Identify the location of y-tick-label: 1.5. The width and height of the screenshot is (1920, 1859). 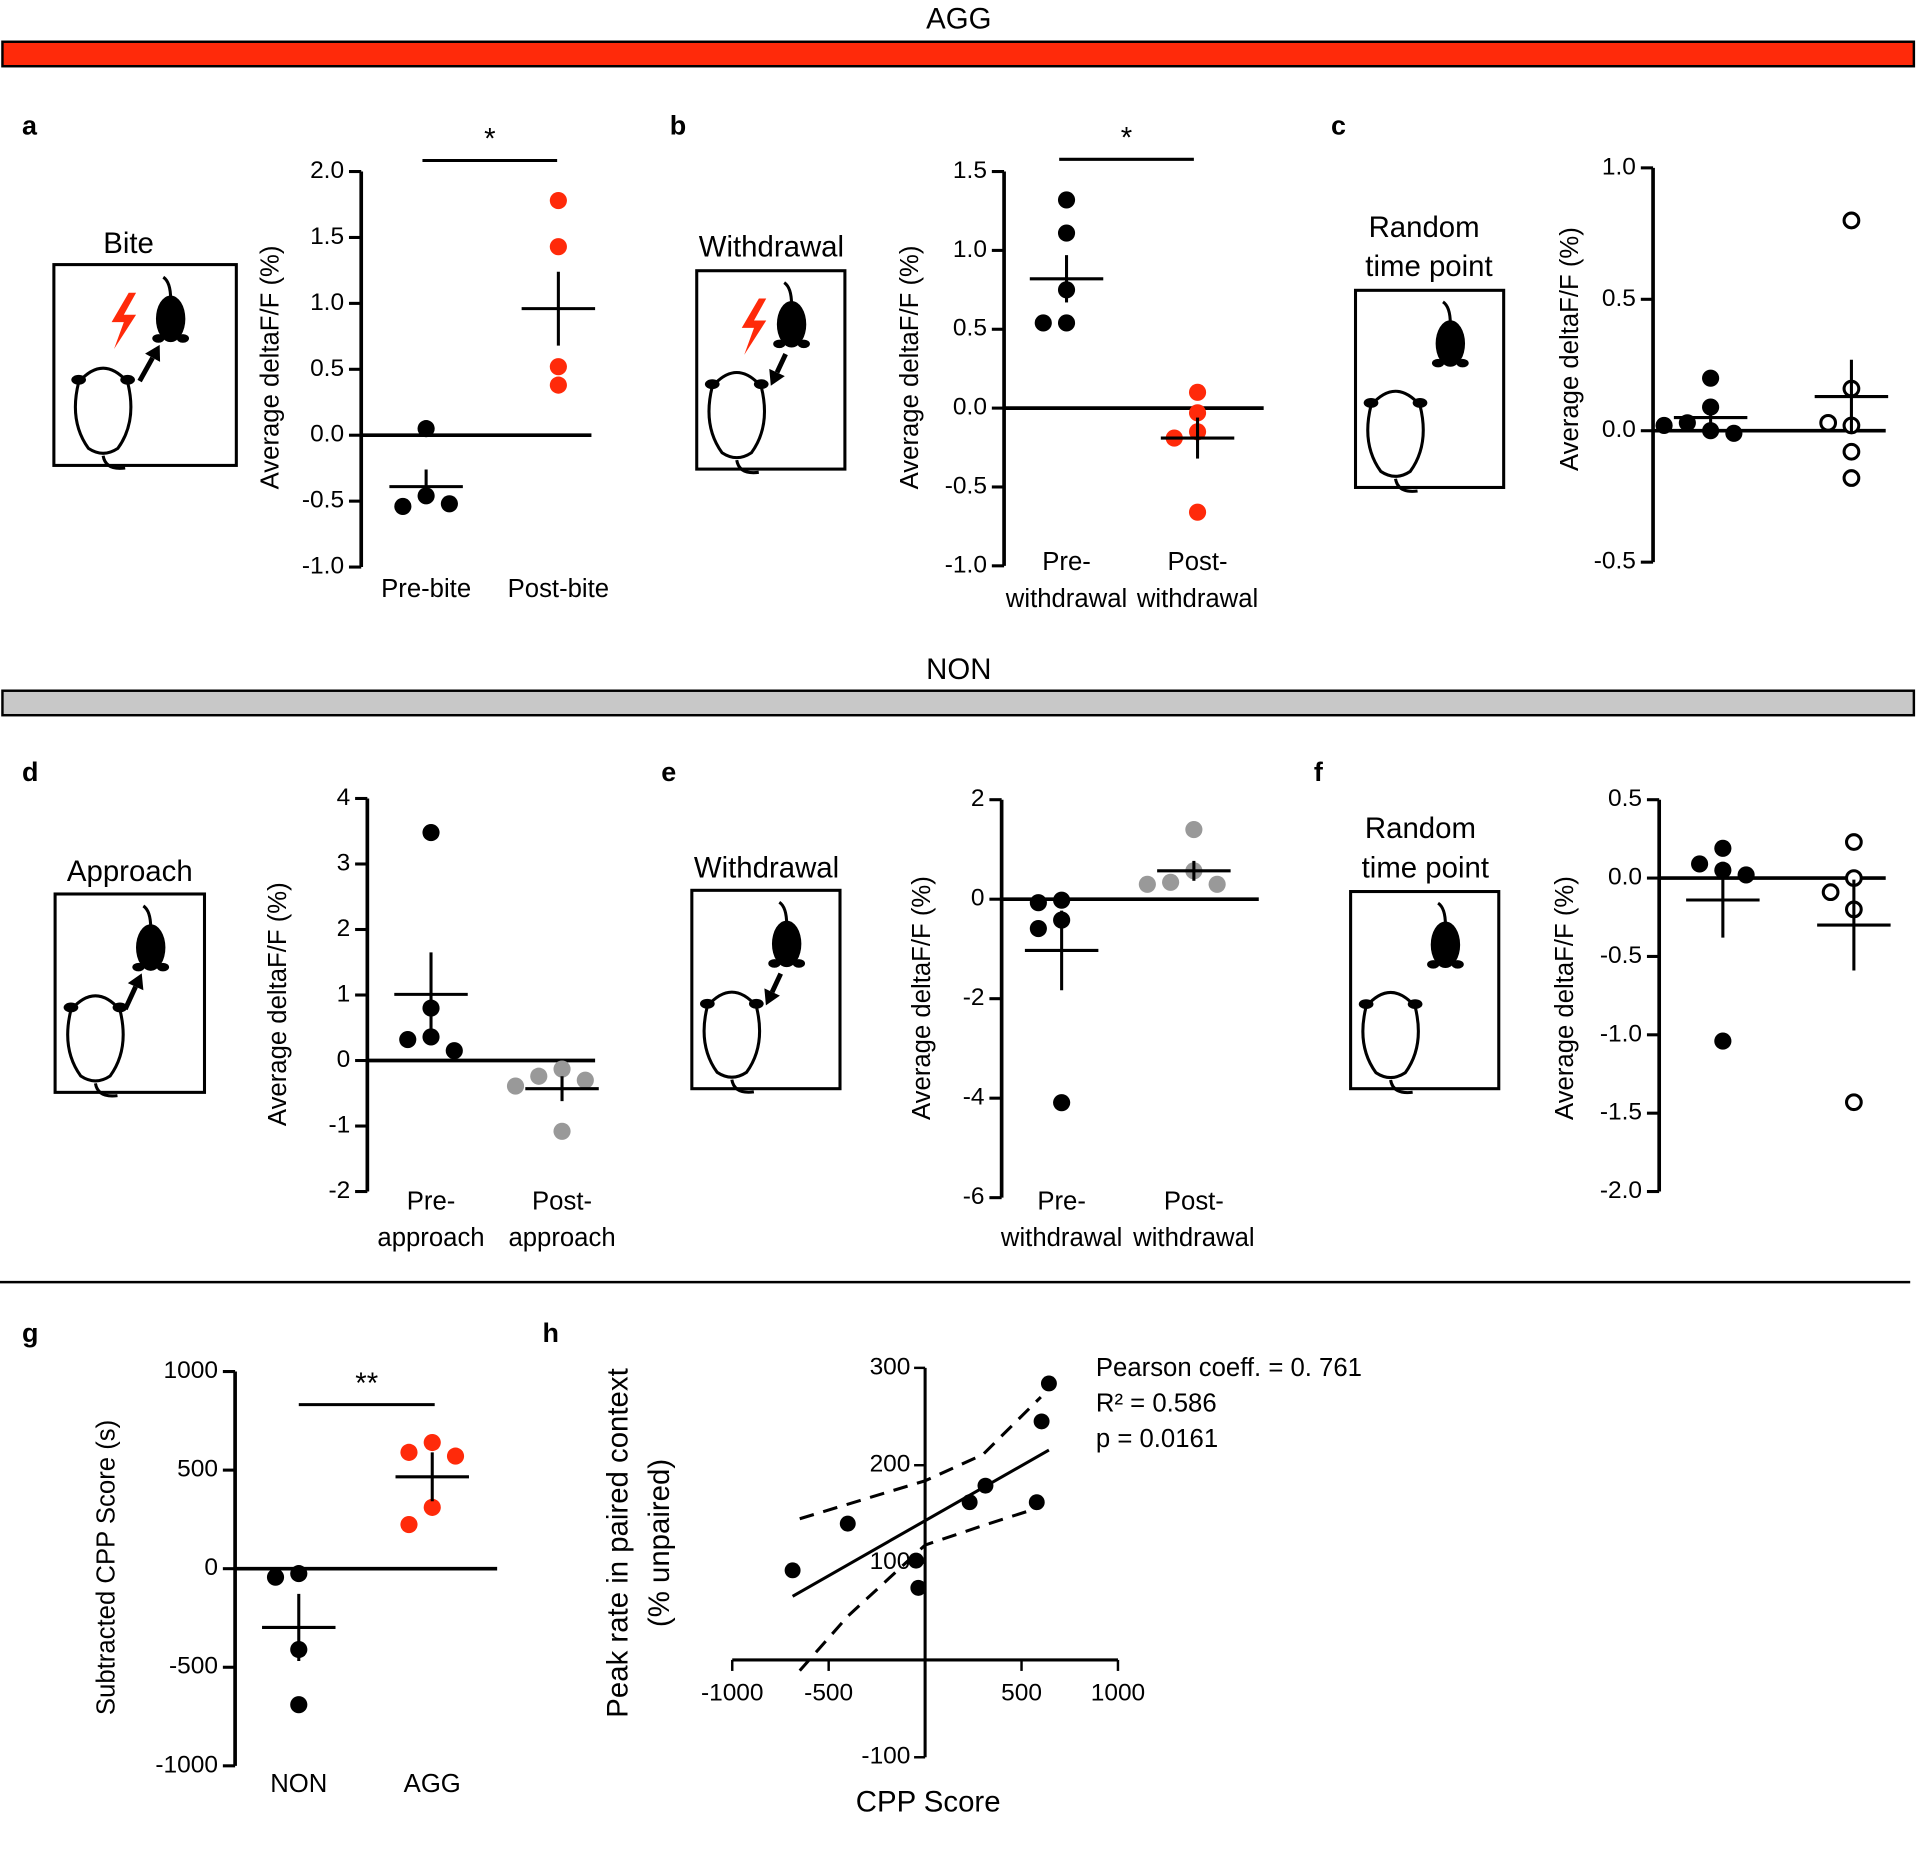
(970, 170).